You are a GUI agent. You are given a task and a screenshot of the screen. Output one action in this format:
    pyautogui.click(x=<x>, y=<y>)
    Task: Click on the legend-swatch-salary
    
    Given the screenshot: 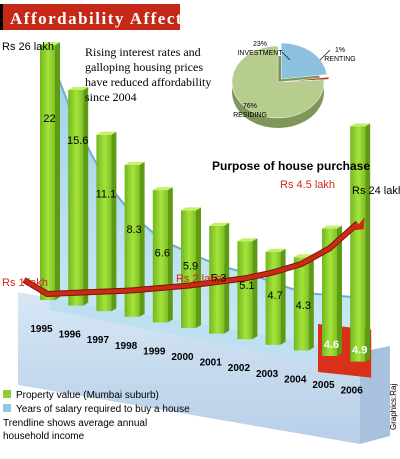 What is the action you would take?
    pyautogui.click(x=7, y=408)
    